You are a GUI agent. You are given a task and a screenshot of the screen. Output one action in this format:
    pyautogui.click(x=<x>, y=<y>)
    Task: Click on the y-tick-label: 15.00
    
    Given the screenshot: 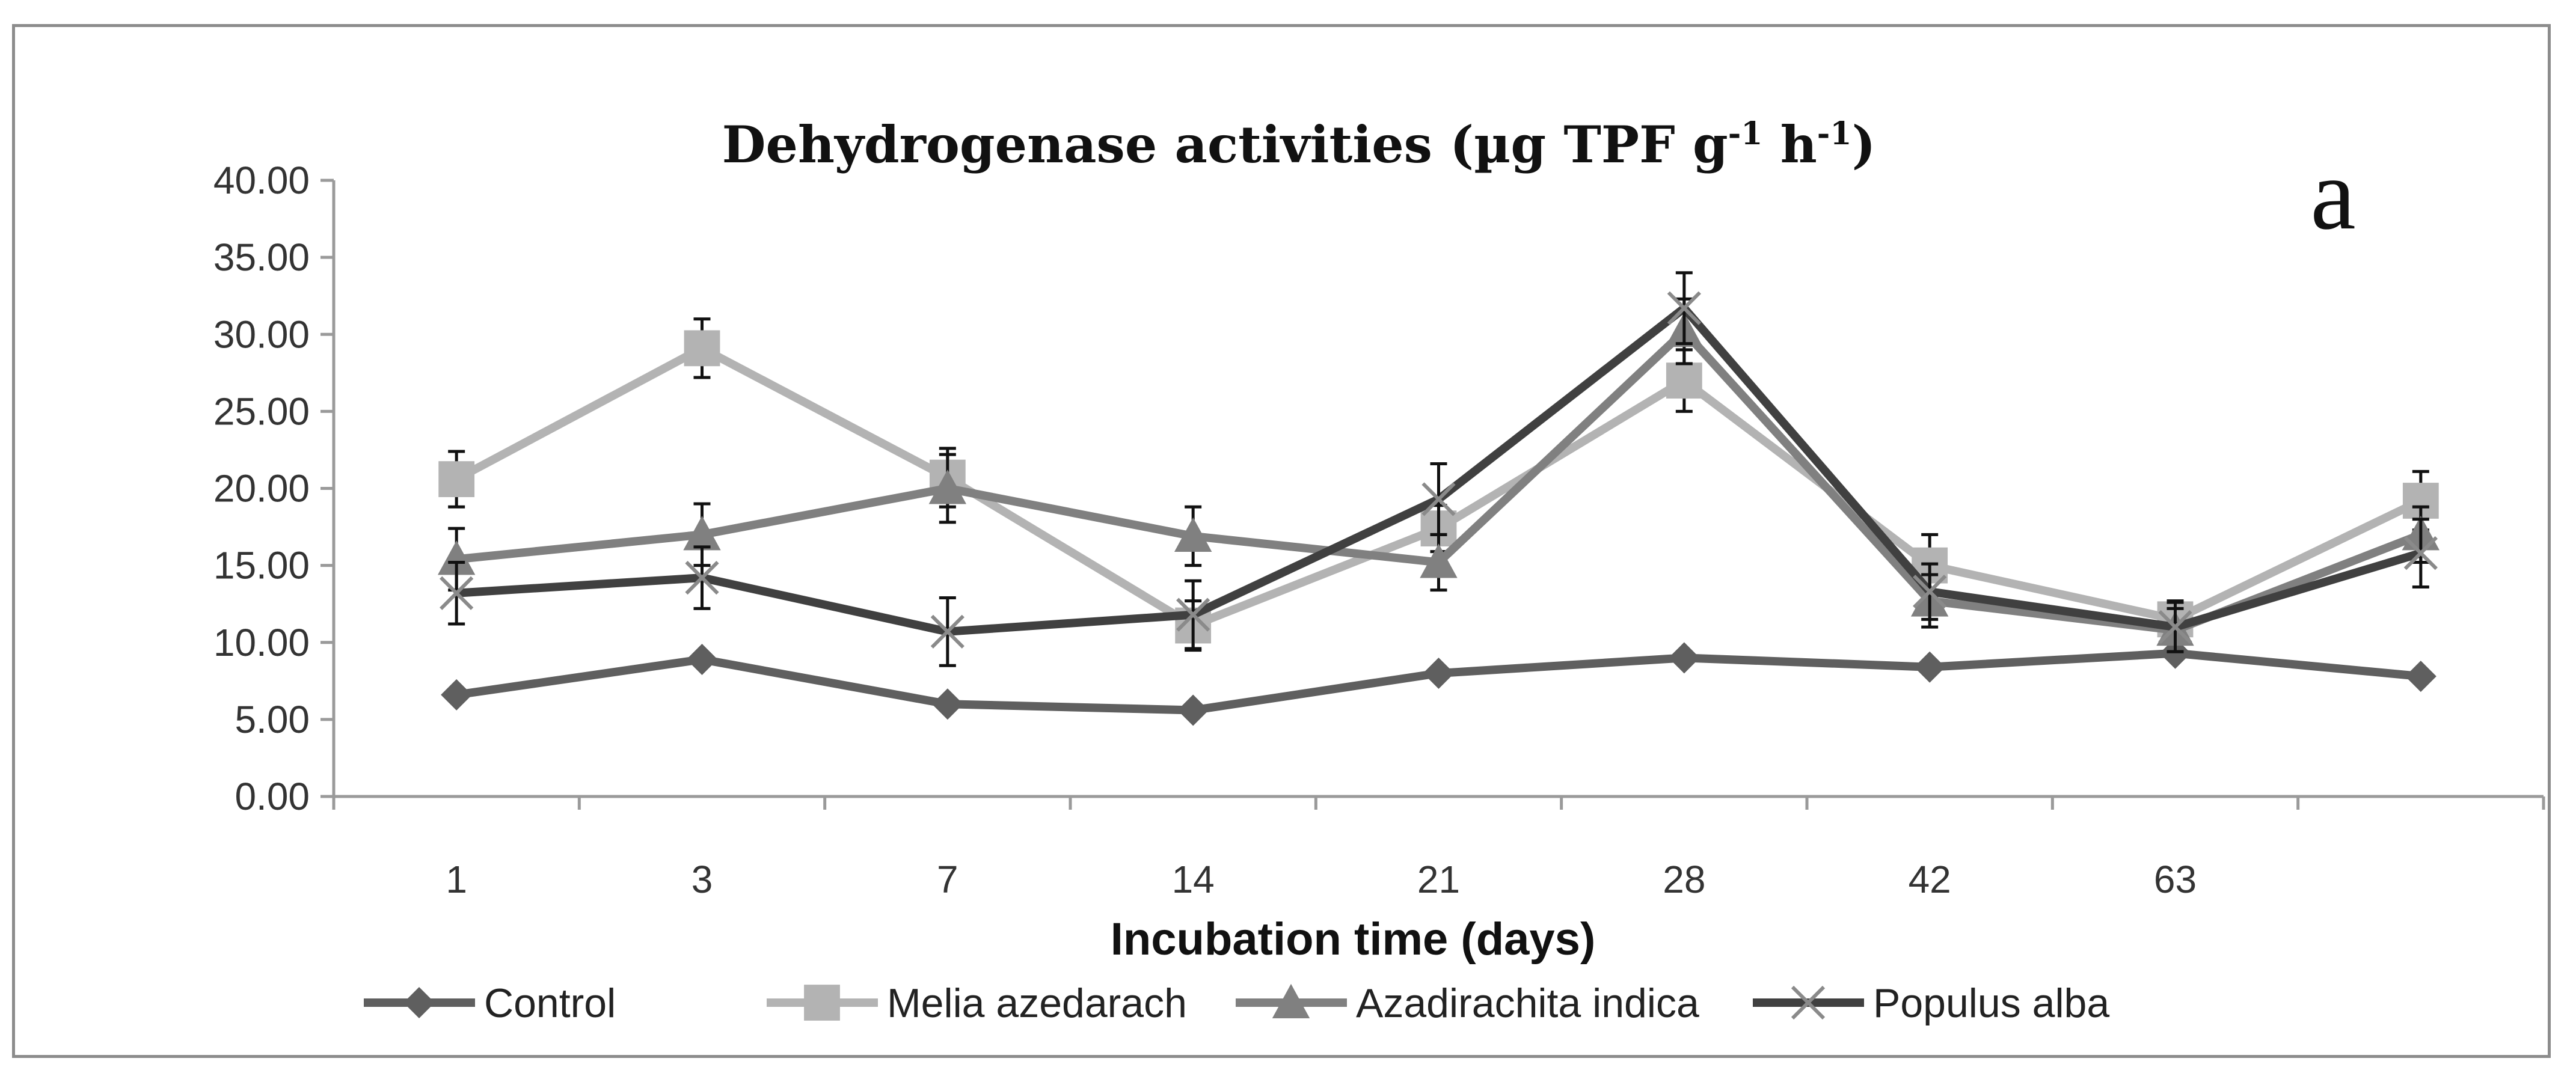 What is the action you would take?
    pyautogui.click(x=261, y=565)
    